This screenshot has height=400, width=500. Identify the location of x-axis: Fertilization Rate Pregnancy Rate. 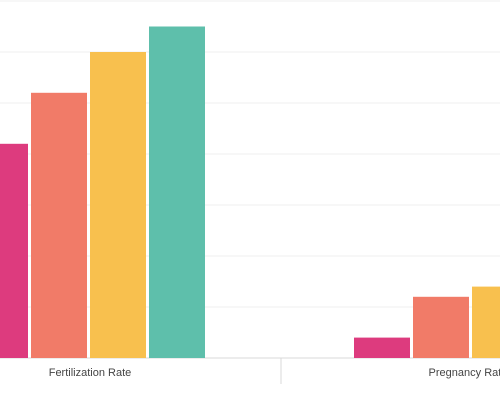
(274, 373).